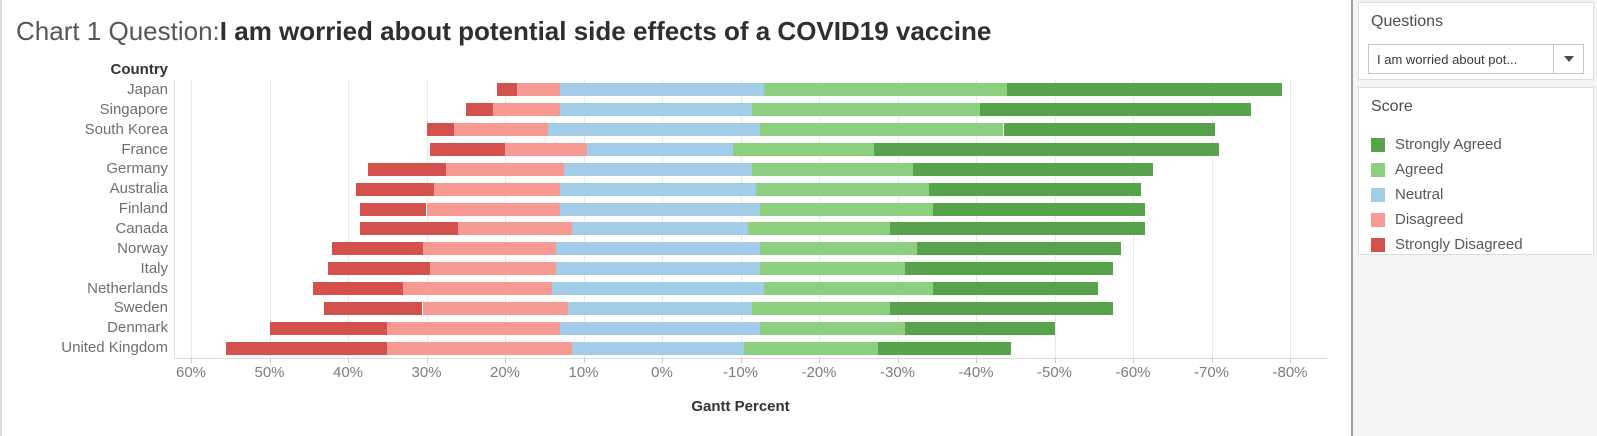 This screenshot has height=436, width=1597. I want to click on country-label: Netherlands, so click(127, 288).